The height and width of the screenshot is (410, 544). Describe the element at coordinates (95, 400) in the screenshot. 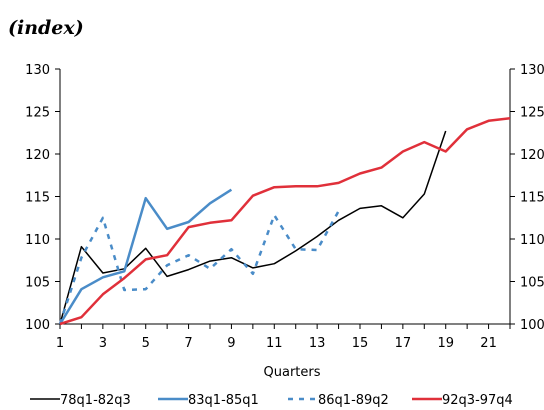

I see `legend-label-0: 78q1-82q3` at that location.